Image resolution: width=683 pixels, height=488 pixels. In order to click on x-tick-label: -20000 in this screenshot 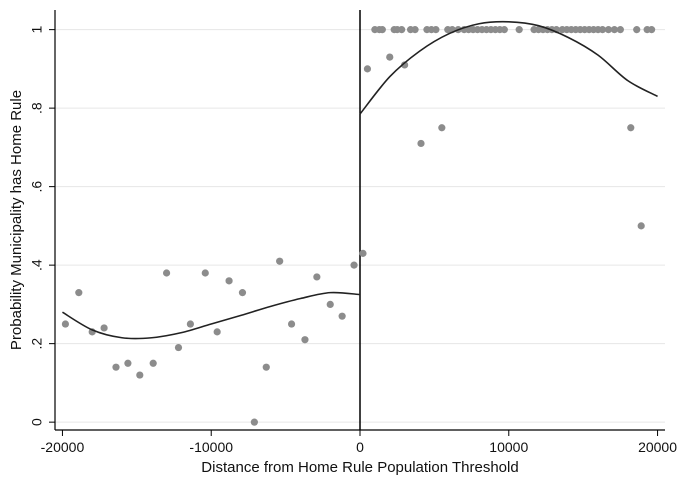, I will do `click(63, 447)`.